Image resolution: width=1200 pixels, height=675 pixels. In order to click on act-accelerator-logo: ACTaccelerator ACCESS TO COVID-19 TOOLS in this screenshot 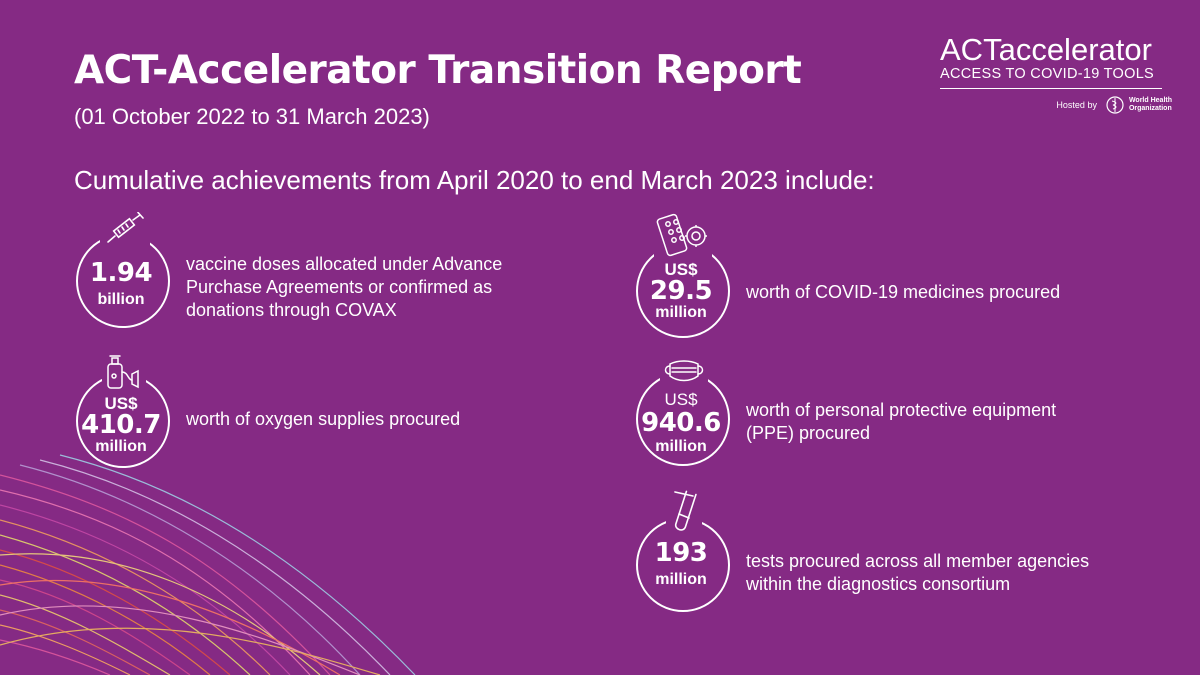, I will do `click(1052, 61)`.